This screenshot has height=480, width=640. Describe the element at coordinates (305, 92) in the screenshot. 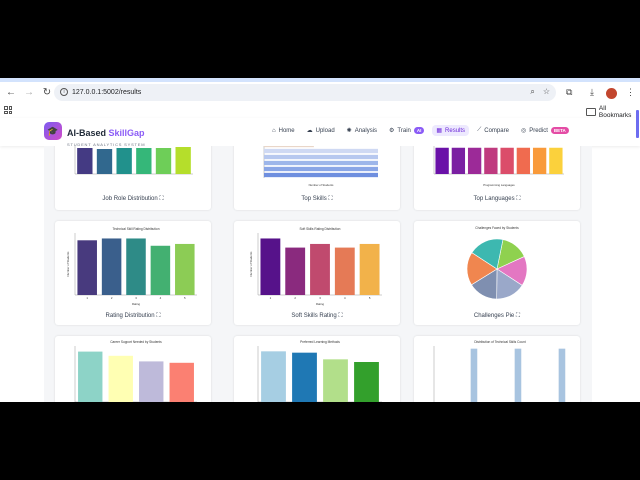

I see `address-input: i 127.0.0.1:5002/results ⌕ ☆` at that location.